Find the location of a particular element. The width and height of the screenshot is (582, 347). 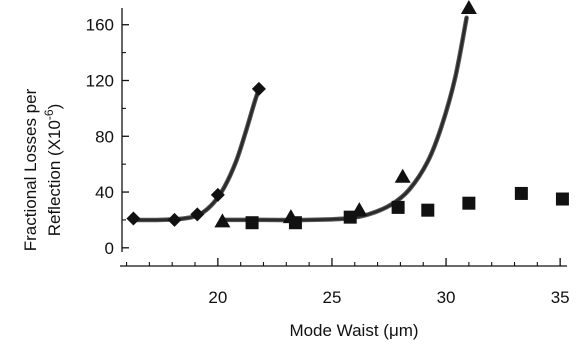

x-tick-label: 35 is located at coordinates (560, 297).